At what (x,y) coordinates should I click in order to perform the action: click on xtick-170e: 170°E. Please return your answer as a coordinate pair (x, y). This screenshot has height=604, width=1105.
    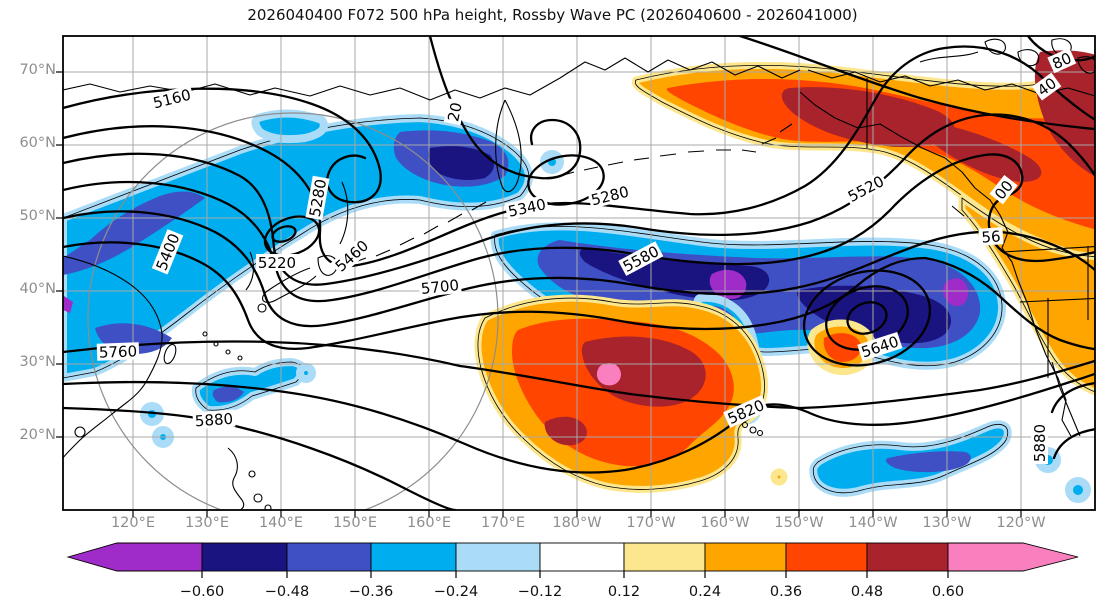
    Looking at the image, I should click on (503, 523).